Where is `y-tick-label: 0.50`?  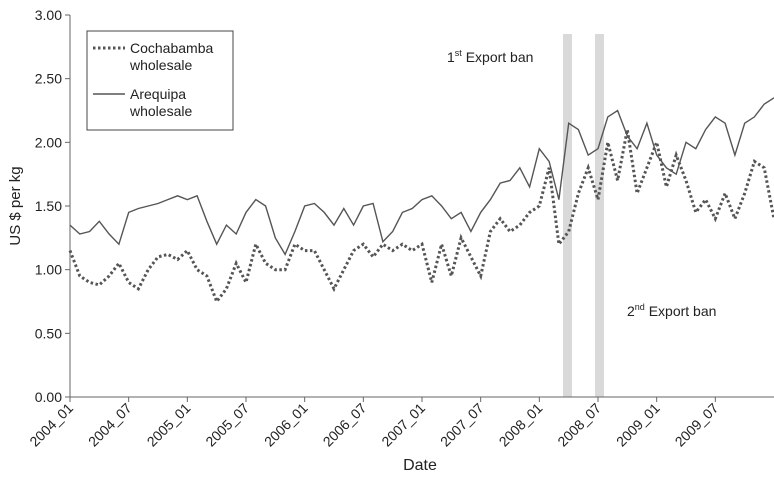 y-tick-label: 0.50 is located at coordinates (48, 333).